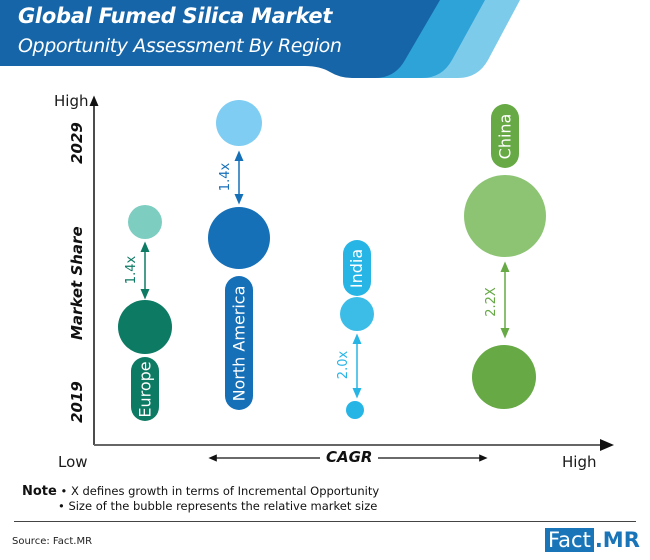 This screenshot has height=560, width=650. What do you see at coordinates (357, 314) in the screenshot?
I see `india-2029-bubble` at bounding box center [357, 314].